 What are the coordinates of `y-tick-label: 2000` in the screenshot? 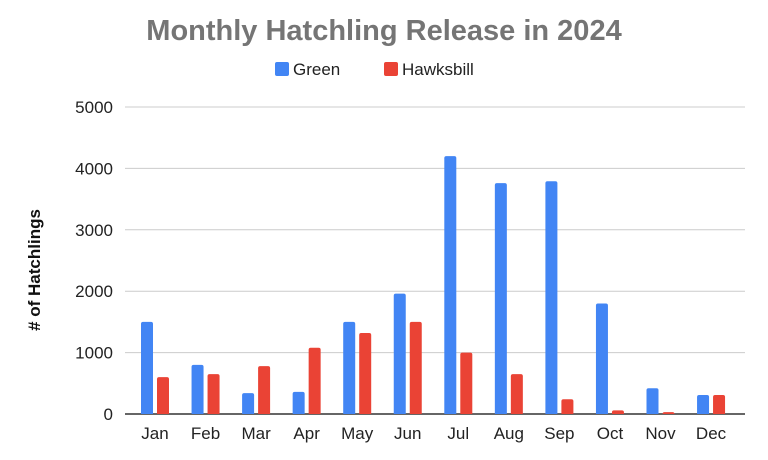 It's located at (94, 291).